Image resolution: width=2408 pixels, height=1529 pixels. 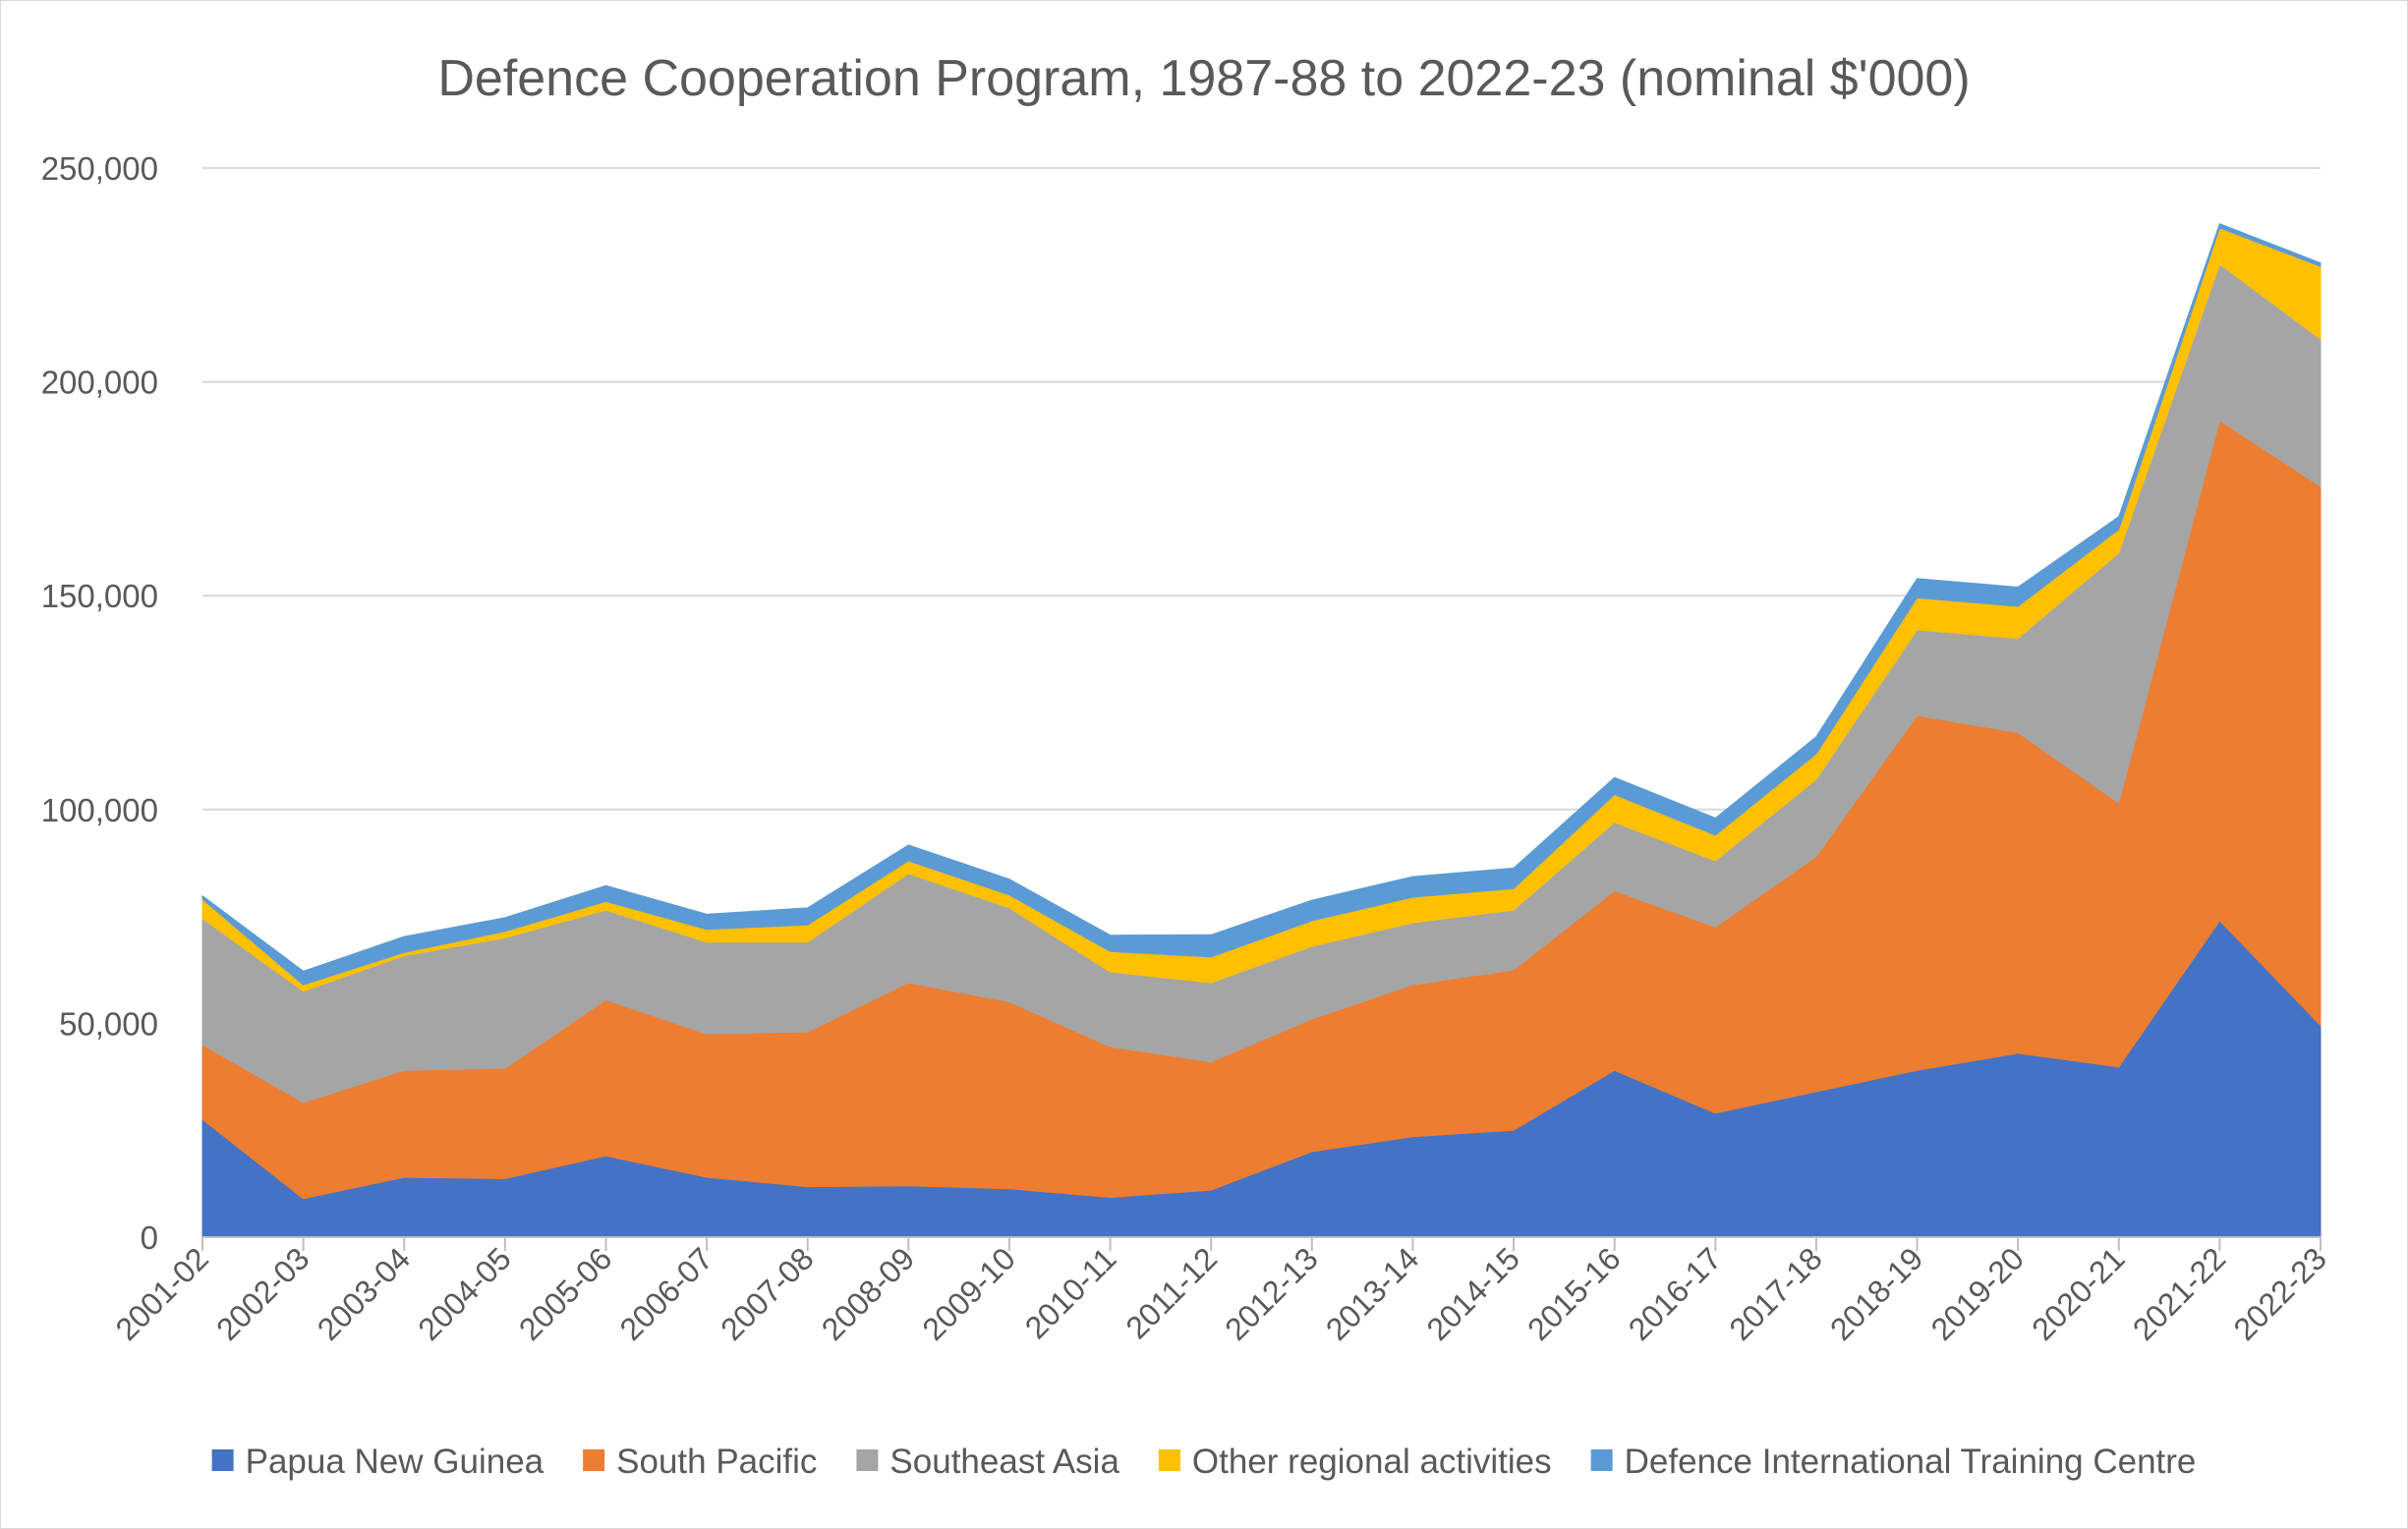 I want to click on x-tick-label: 2011-12, so click(x=1171, y=1292).